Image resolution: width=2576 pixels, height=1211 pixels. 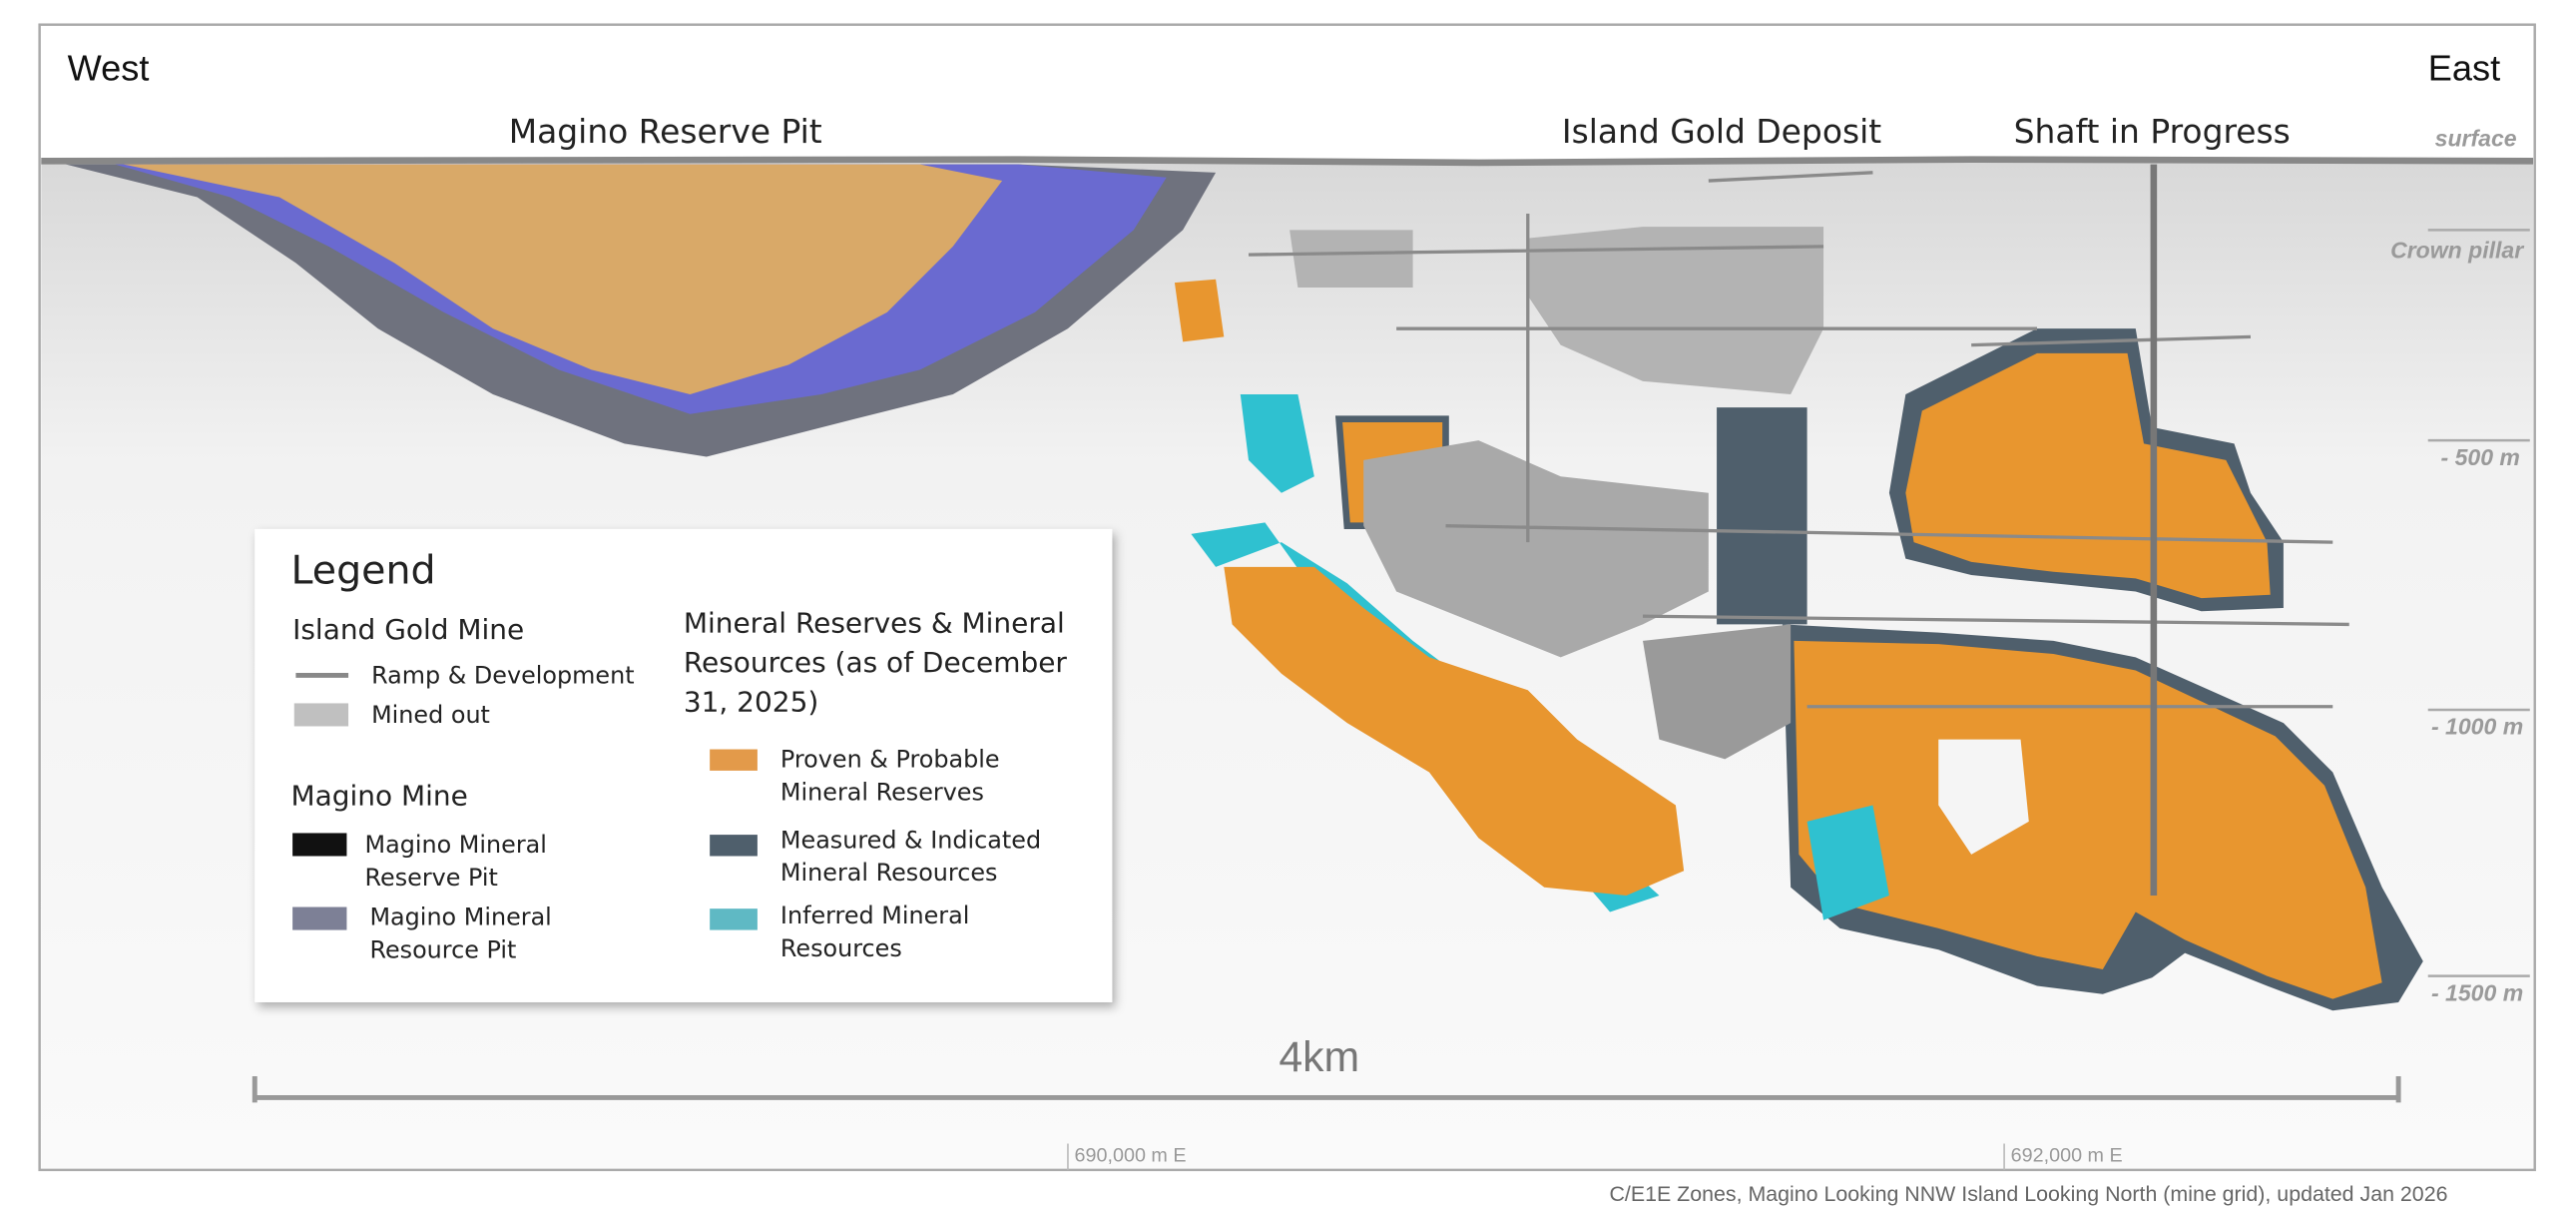 What do you see at coordinates (2153, 131) in the screenshot?
I see `shaft-label: Shaft in Progress` at bounding box center [2153, 131].